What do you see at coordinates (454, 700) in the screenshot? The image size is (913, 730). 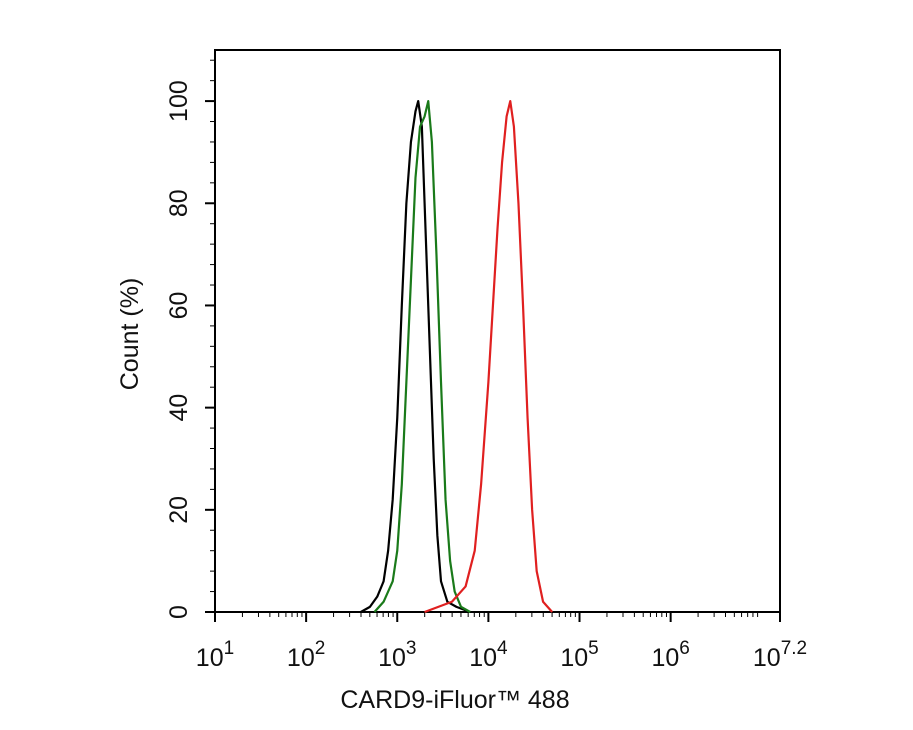 I see `x-axis-label: CARD9-iFluor™ 488` at bounding box center [454, 700].